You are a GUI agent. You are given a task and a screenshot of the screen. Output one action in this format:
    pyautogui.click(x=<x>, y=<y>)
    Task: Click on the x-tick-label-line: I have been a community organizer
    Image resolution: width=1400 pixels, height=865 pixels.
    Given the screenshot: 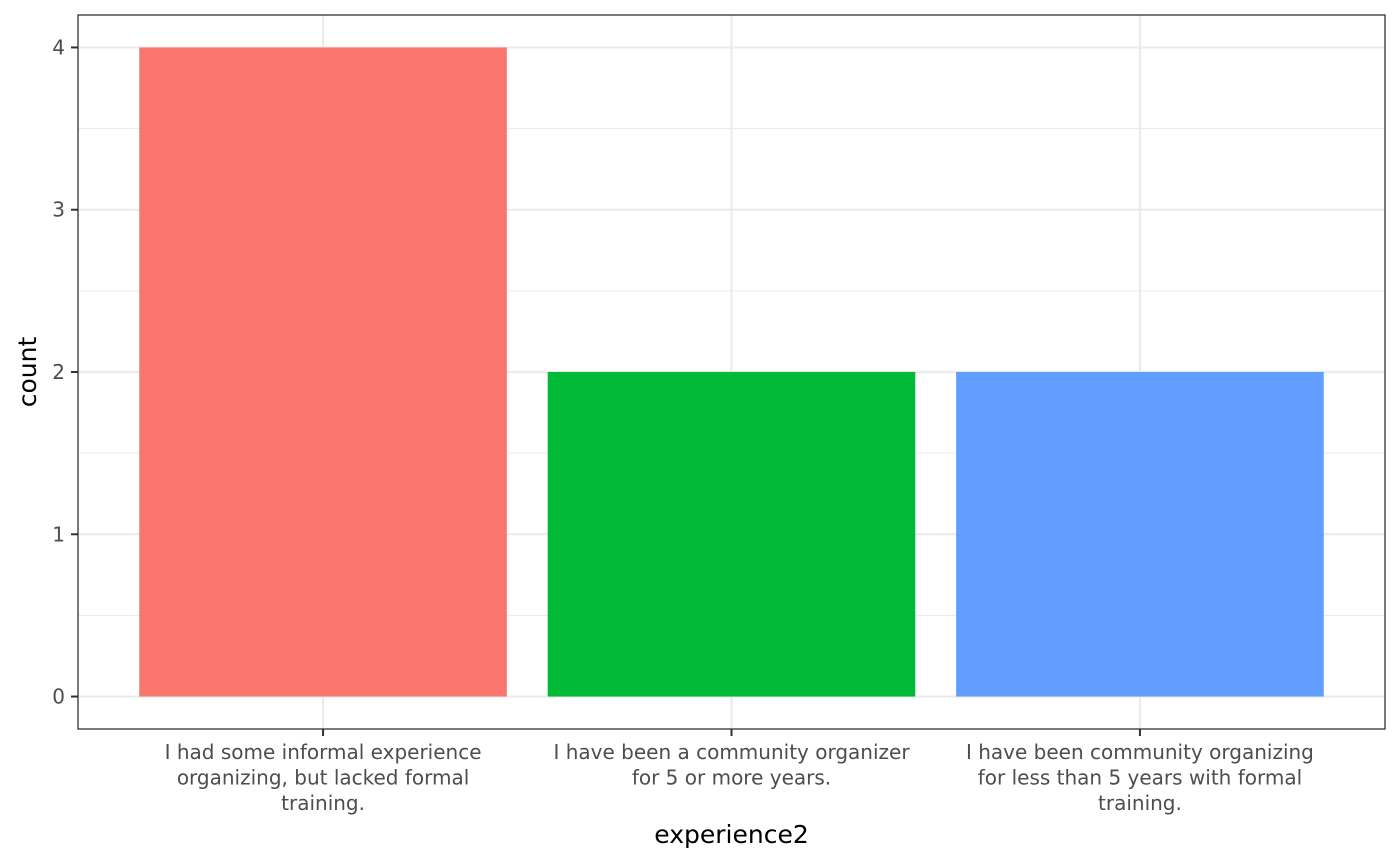 What is the action you would take?
    pyautogui.click(x=731, y=752)
    